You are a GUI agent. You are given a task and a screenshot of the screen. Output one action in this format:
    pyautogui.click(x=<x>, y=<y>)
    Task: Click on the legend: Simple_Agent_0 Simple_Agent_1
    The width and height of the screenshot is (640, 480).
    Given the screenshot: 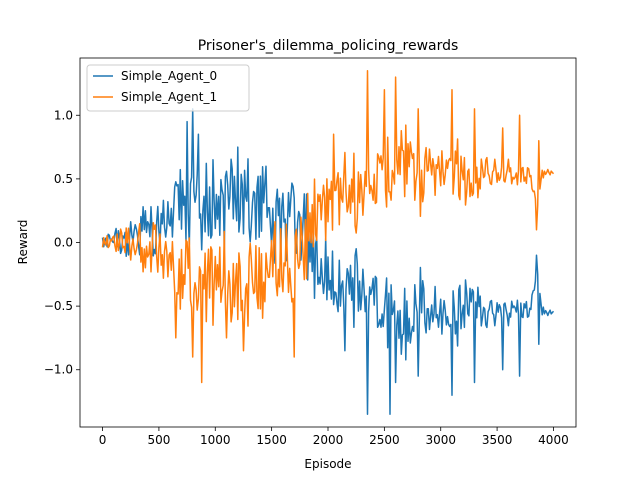 What is the action you would take?
    pyautogui.click(x=168, y=88)
    